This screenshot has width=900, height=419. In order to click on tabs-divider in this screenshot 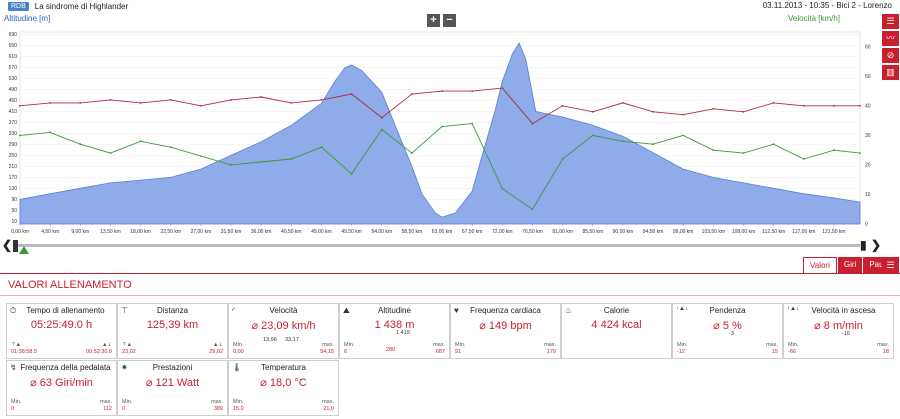, I will do `click(450, 273)`.